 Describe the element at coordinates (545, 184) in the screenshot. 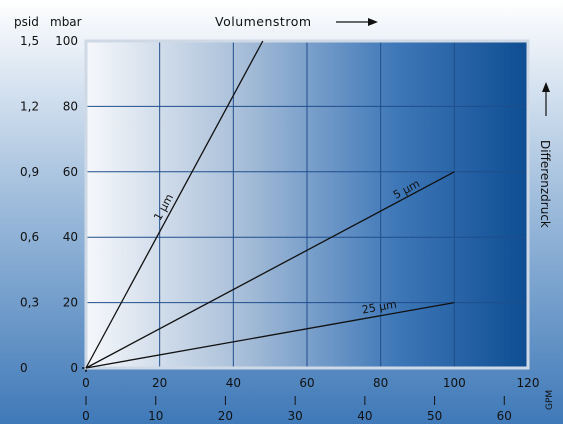

I see `right-axis-label: Differenzdruck` at that location.